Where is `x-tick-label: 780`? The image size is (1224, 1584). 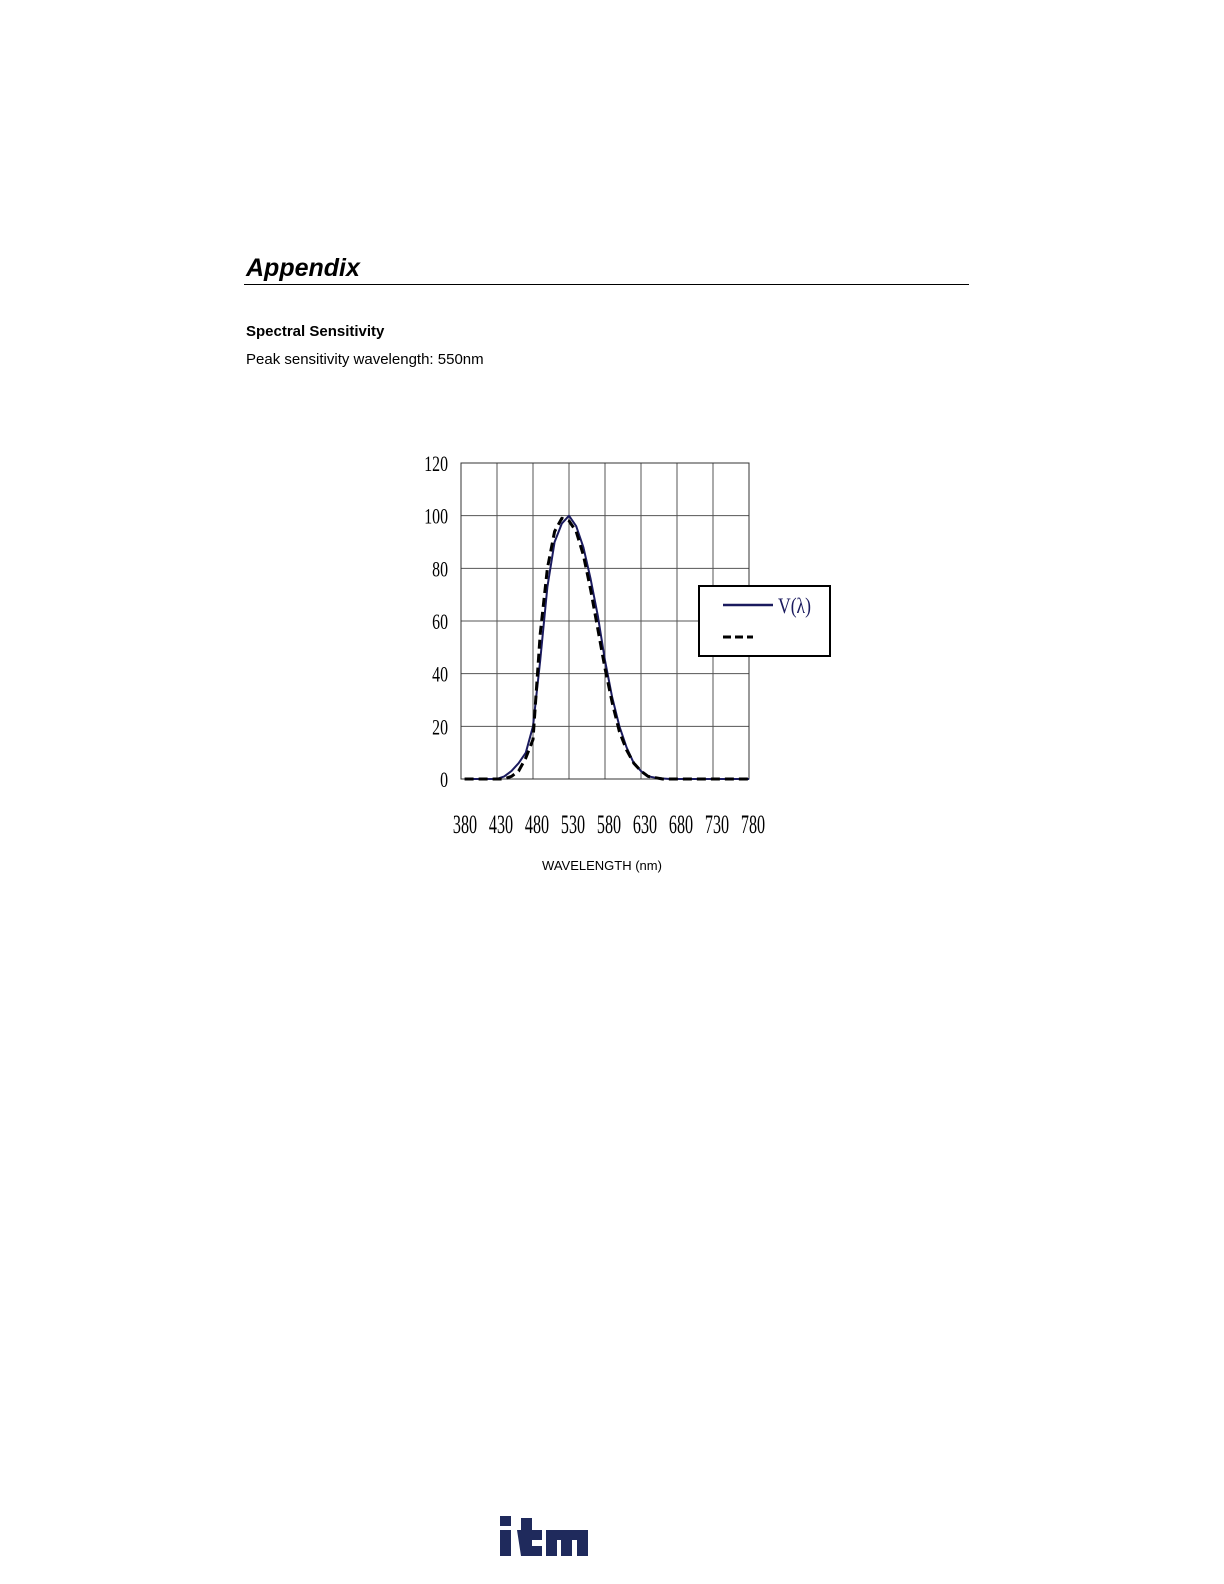
x-tick-label: 780 is located at coordinates (753, 824).